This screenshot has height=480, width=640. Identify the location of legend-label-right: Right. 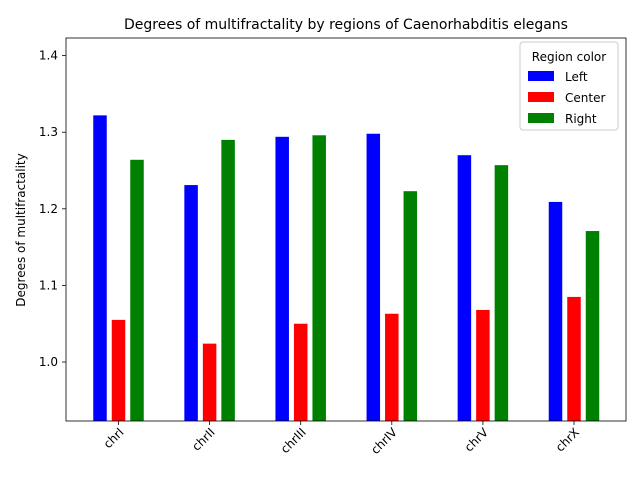
(581, 119).